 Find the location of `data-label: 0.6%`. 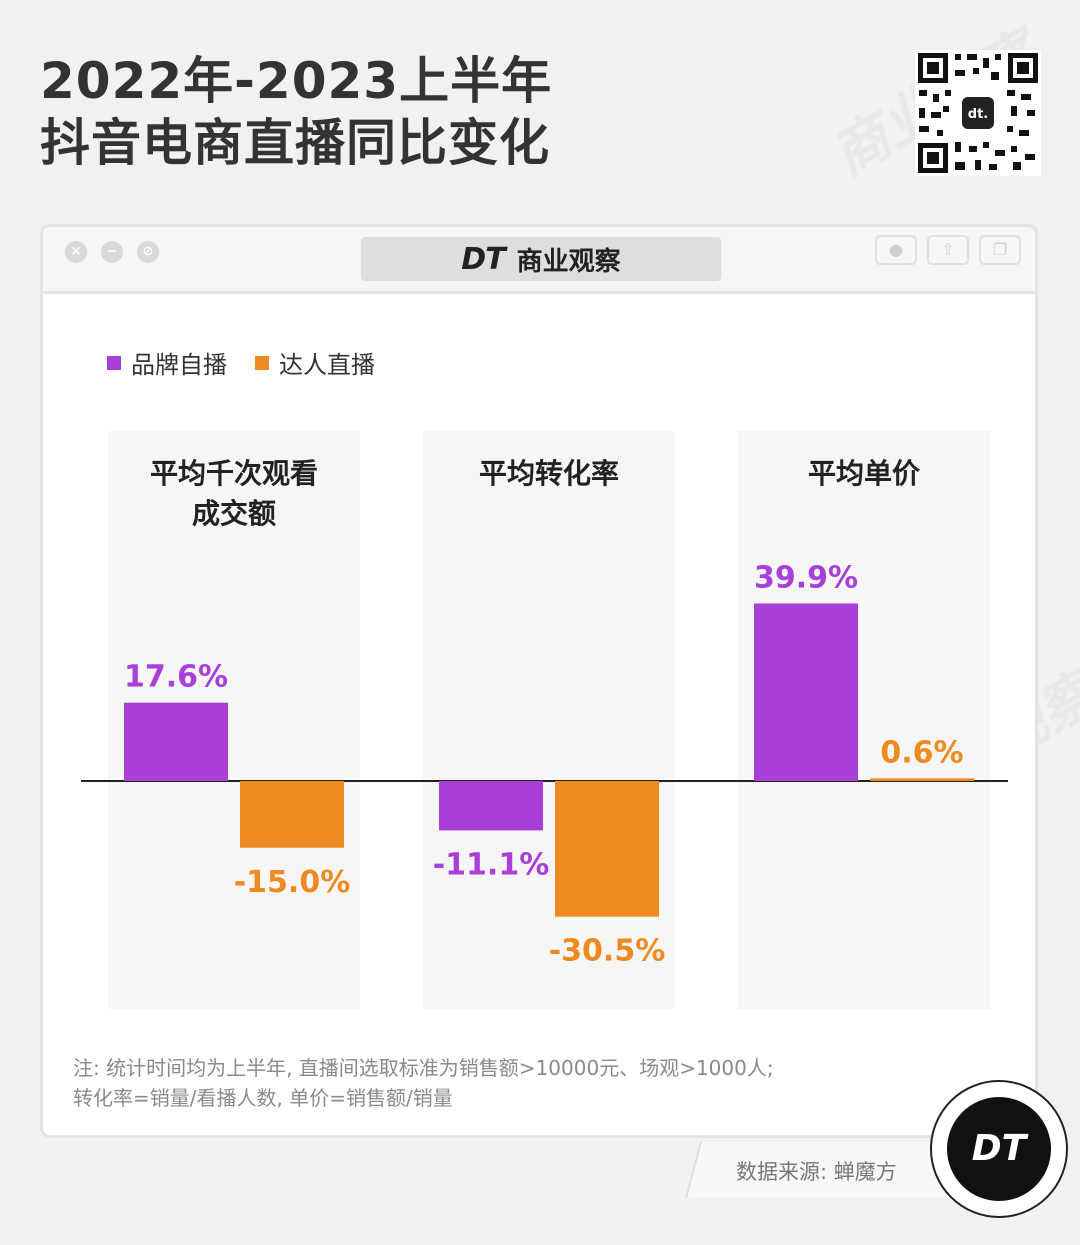

data-label: 0.6% is located at coordinates (921, 752).